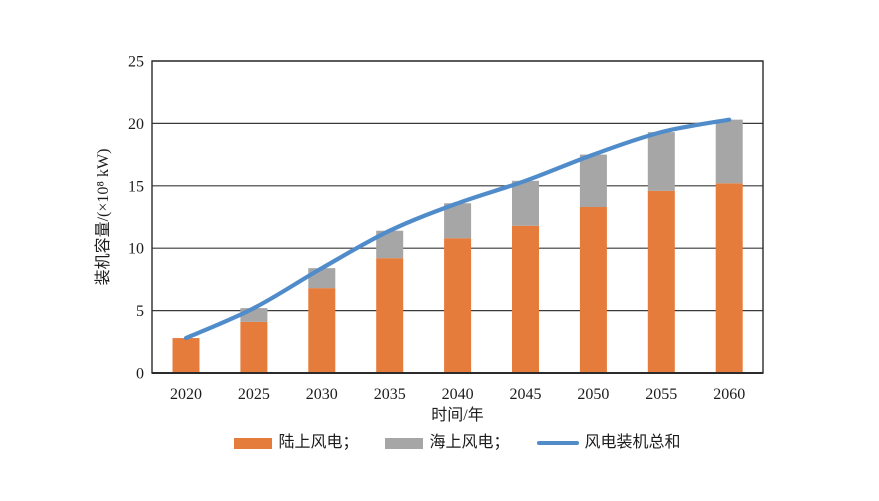  Describe the element at coordinates (593, 290) in the screenshot. I see `bar-segment-陆上风电-2050` at that location.